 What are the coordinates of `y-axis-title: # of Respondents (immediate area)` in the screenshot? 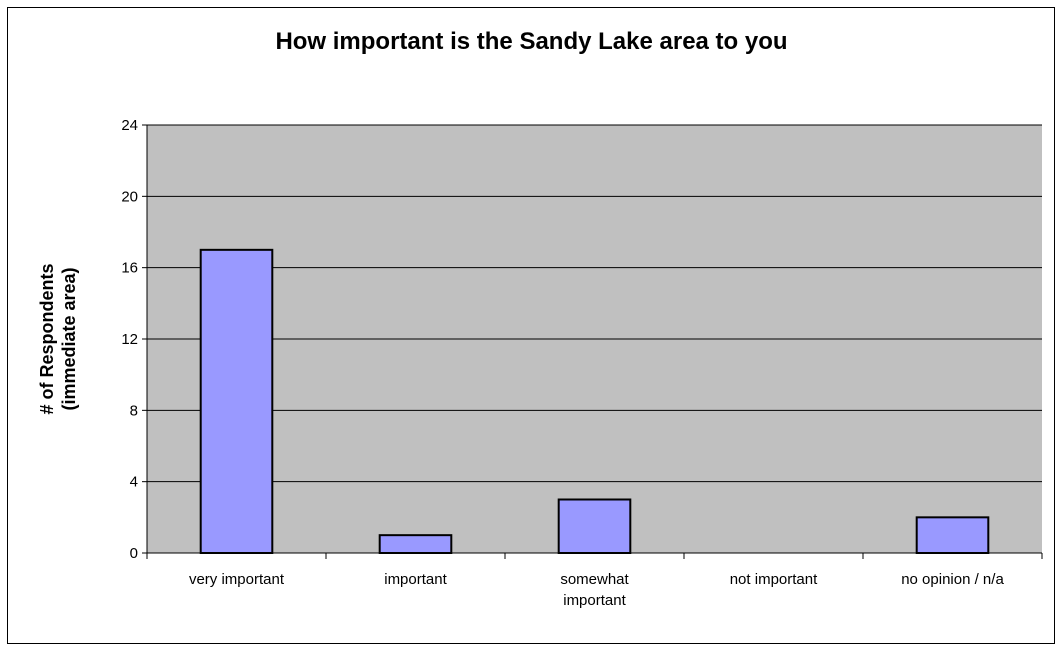 It's located at (58, 338).